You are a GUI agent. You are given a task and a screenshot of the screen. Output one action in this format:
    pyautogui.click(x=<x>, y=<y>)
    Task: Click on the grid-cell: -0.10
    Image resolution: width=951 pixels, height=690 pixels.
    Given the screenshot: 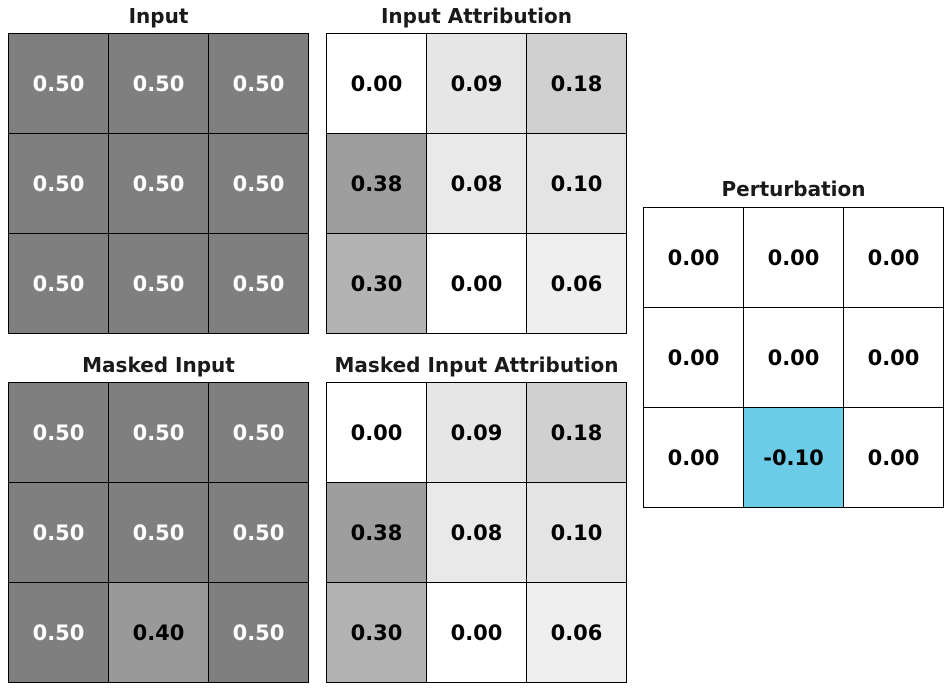 What is the action you would take?
    pyautogui.click(x=794, y=458)
    